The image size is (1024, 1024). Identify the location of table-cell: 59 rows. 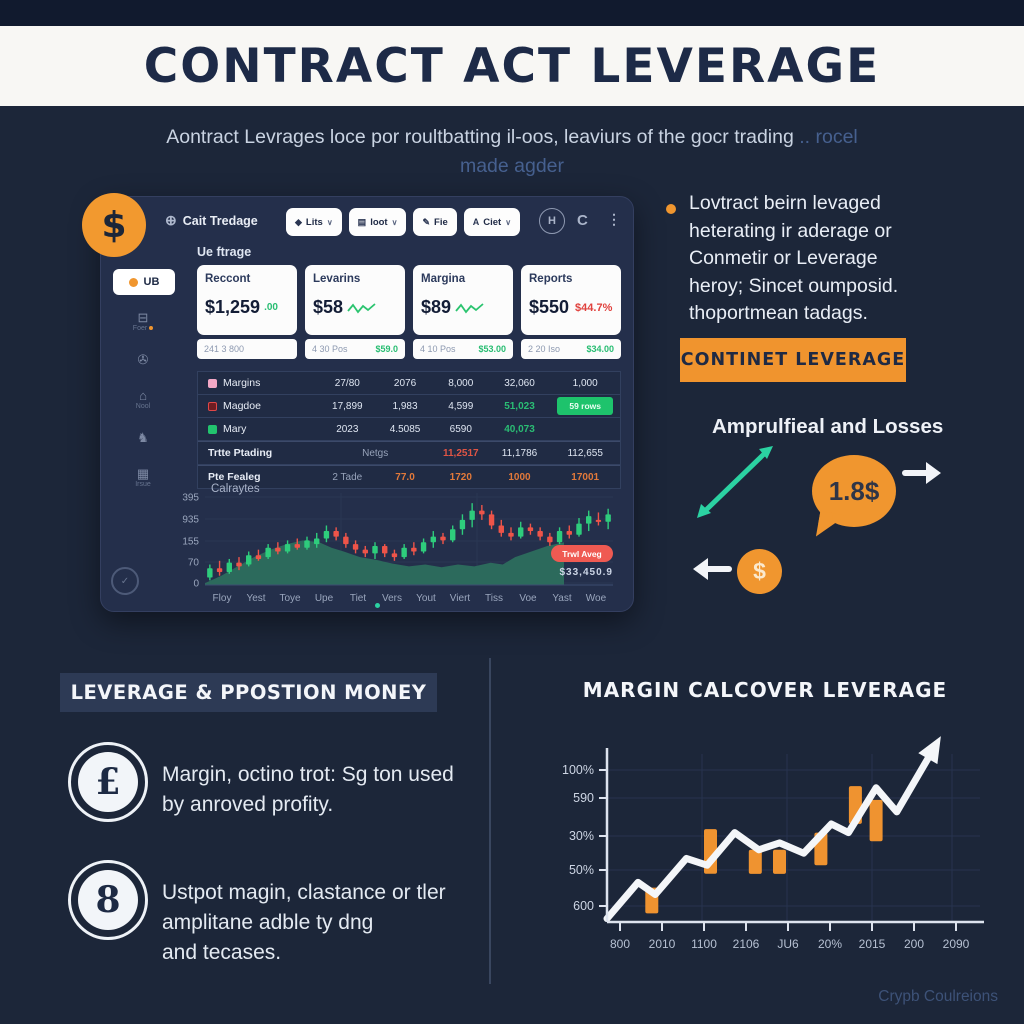
(585, 406).